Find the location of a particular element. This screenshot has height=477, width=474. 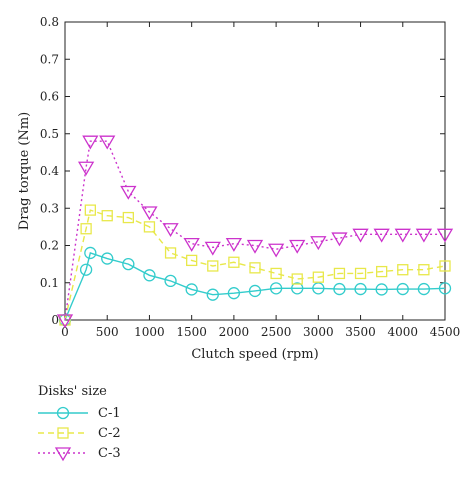

legend-label: C-2 is located at coordinates (109, 433).